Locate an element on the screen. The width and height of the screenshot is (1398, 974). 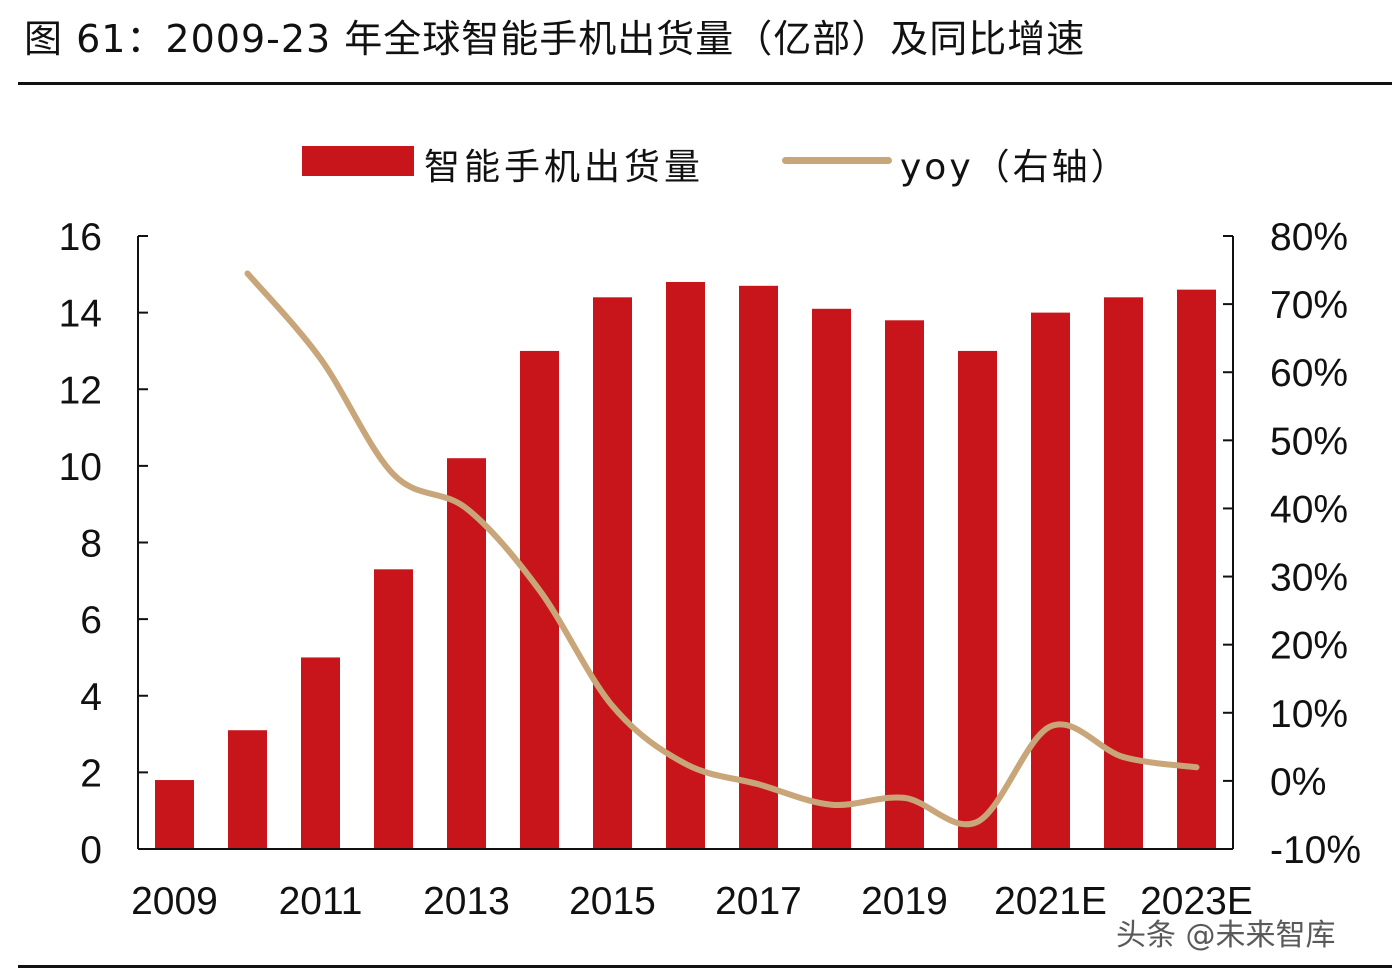
bar-2020 is located at coordinates (977, 599).